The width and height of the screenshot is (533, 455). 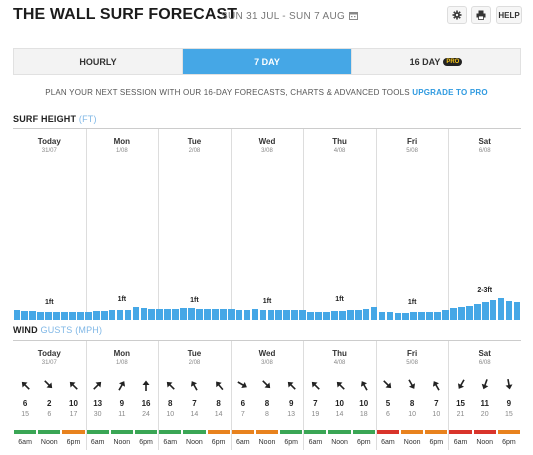 What do you see at coordinates (267, 363) in the screenshot?
I see `wind-day-date: 3/08` at bounding box center [267, 363].